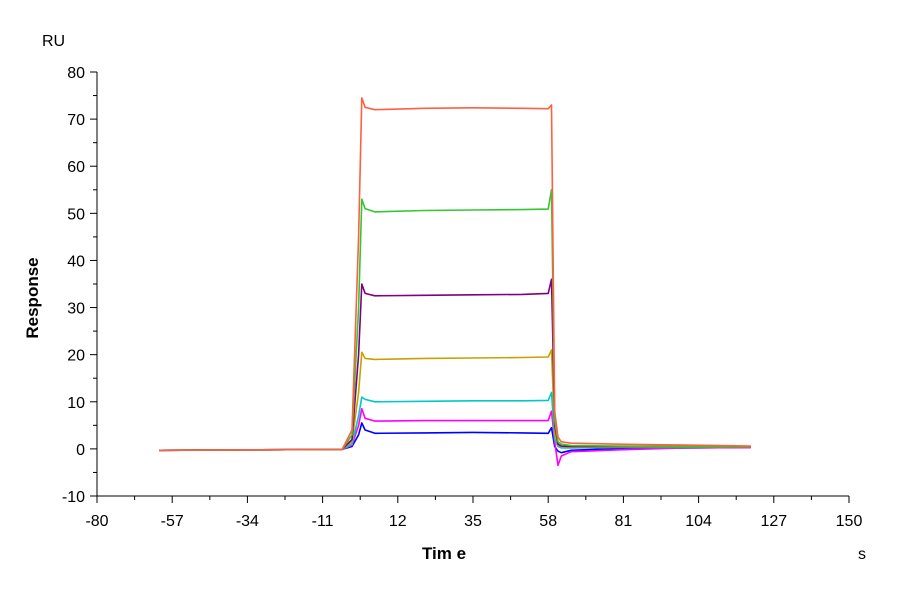 The image size is (900, 600). I want to click on x-axis-title: Tim e, so click(444, 553).